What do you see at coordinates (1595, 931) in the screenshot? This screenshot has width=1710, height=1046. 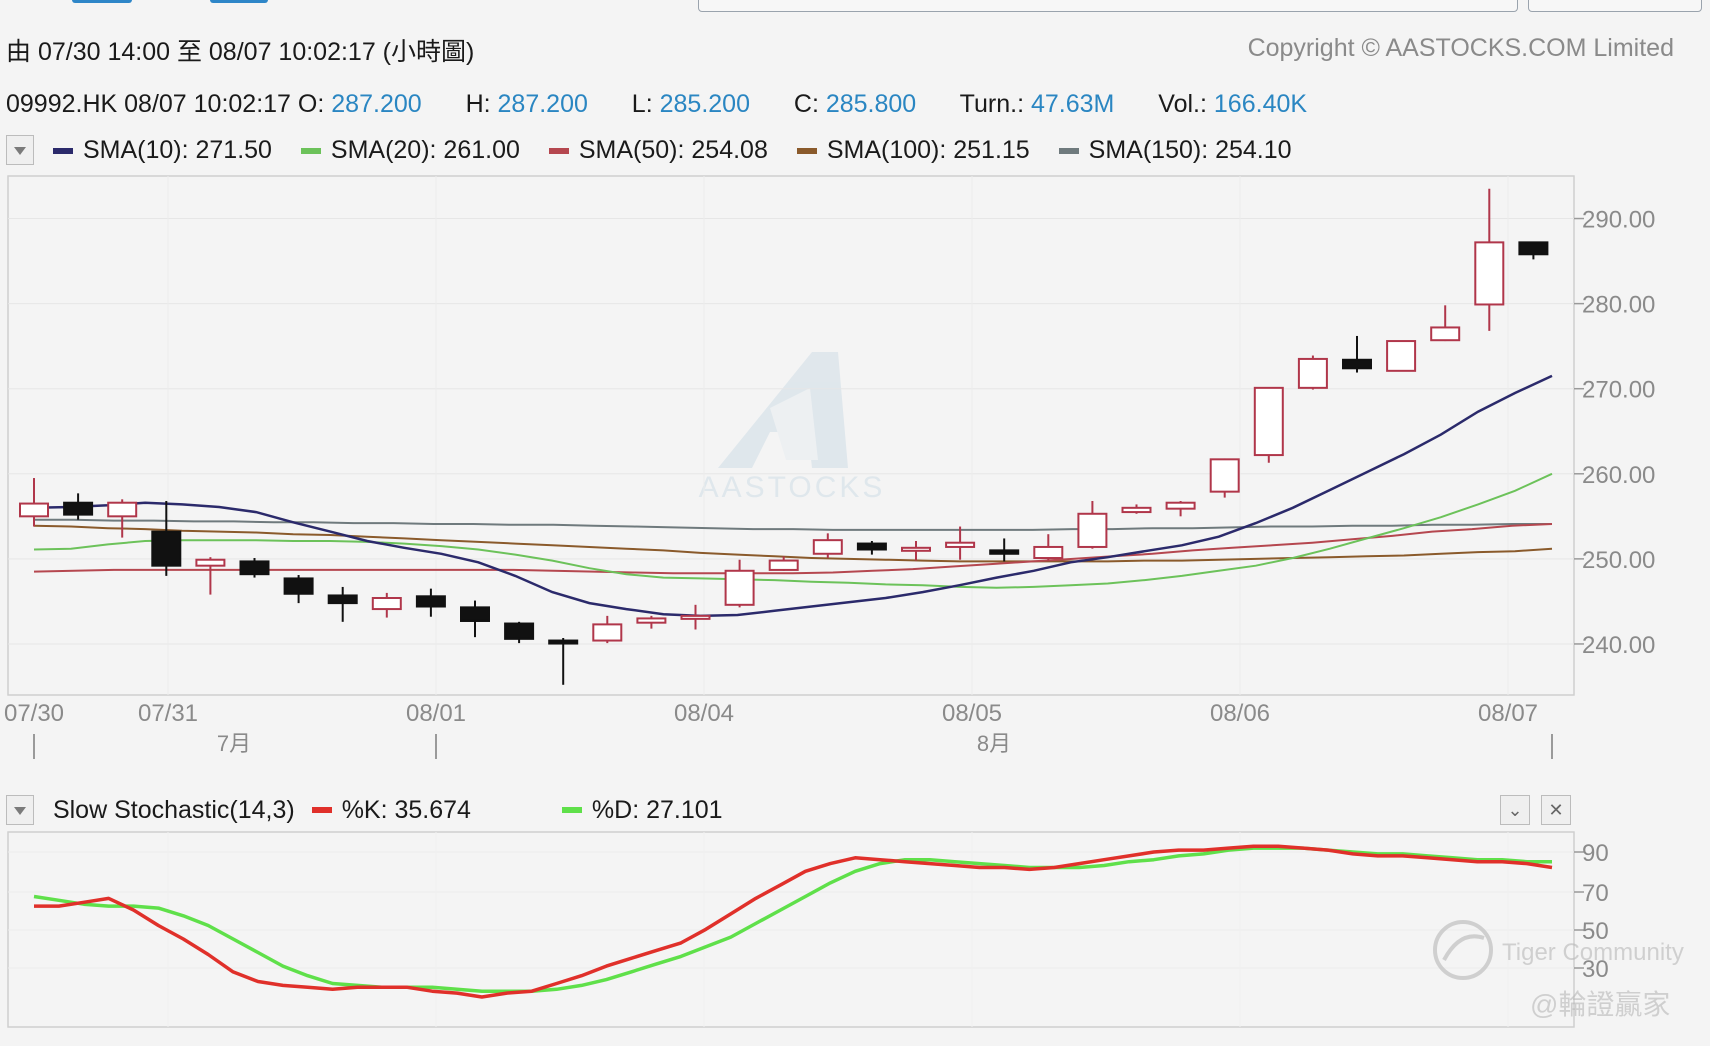 I see `stoch-y-tick-label: 50` at bounding box center [1595, 931].